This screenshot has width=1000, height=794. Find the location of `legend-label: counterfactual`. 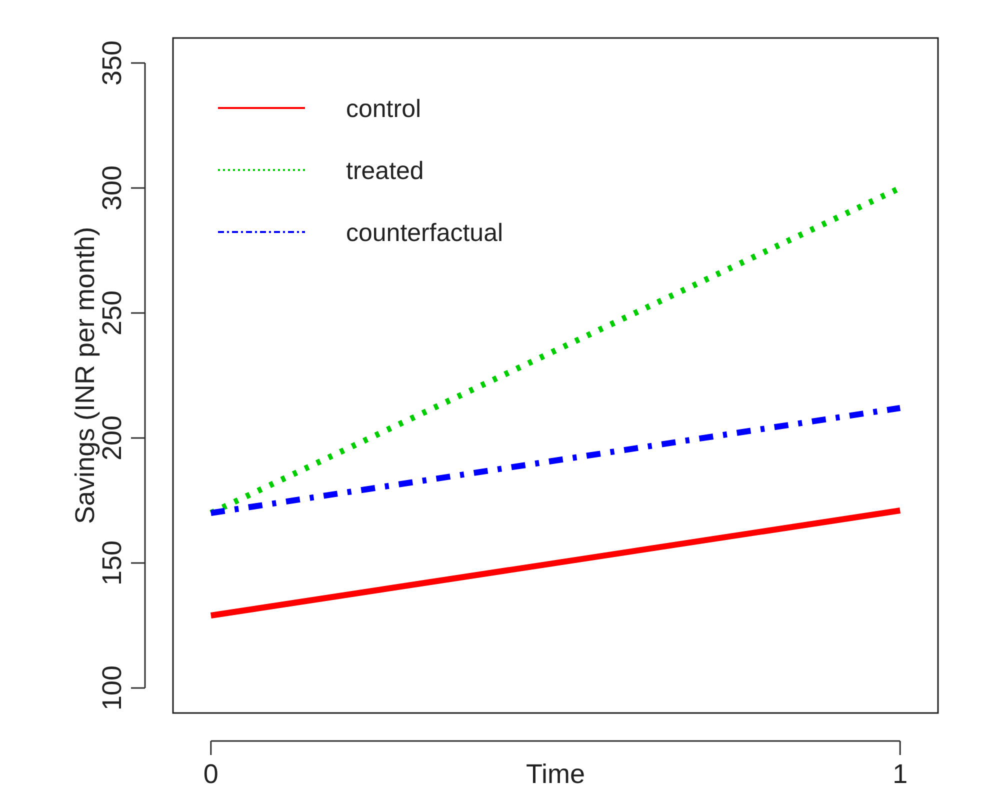

legend-label: counterfactual is located at coordinates (425, 233).